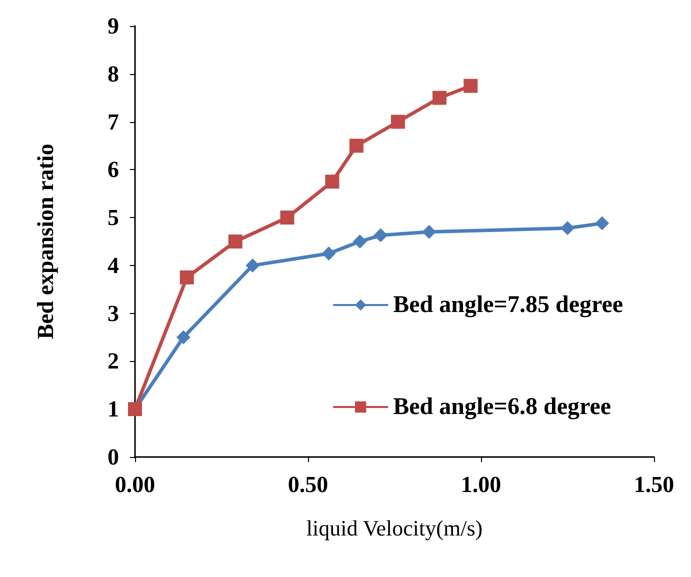  What do you see at coordinates (114, 265) in the screenshot?
I see `y-tick-label: 4` at bounding box center [114, 265].